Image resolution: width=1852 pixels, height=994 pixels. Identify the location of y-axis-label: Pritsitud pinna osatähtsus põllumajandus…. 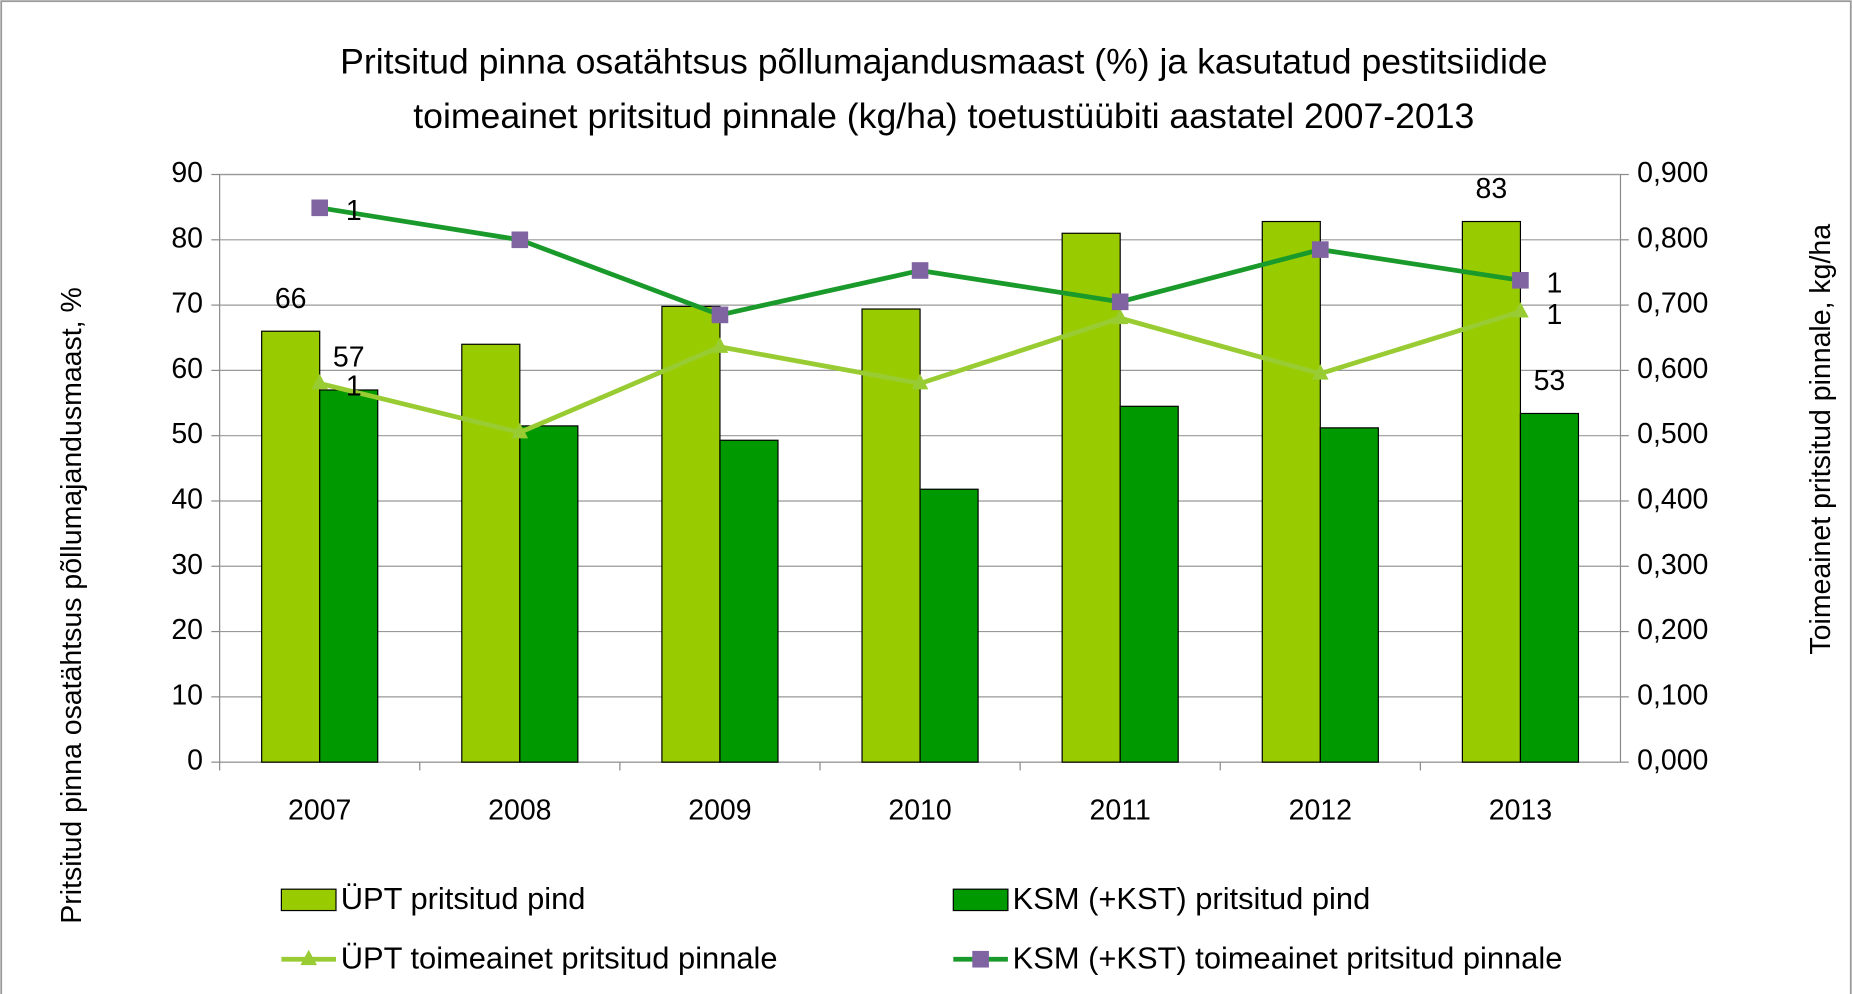
(72, 605).